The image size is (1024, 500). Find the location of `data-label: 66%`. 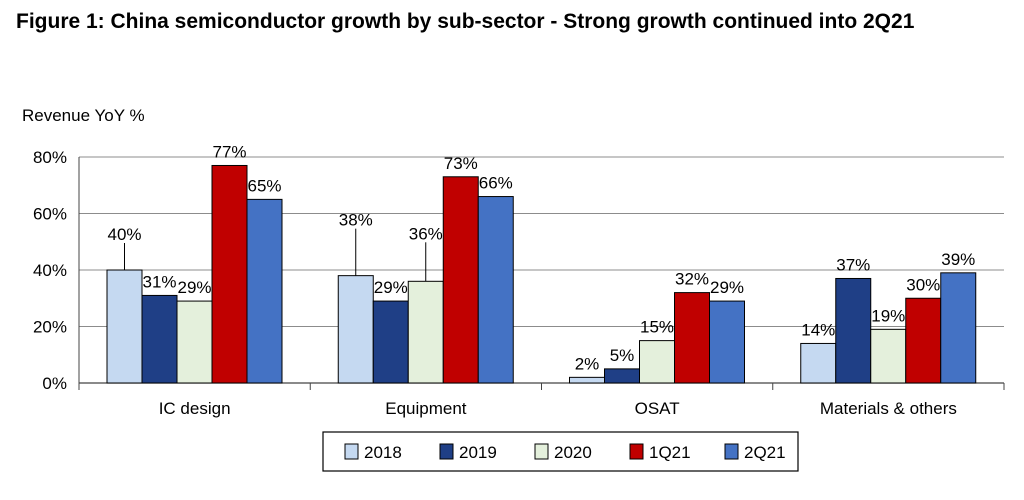

data-label: 66% is located at coordinates (496, 183).